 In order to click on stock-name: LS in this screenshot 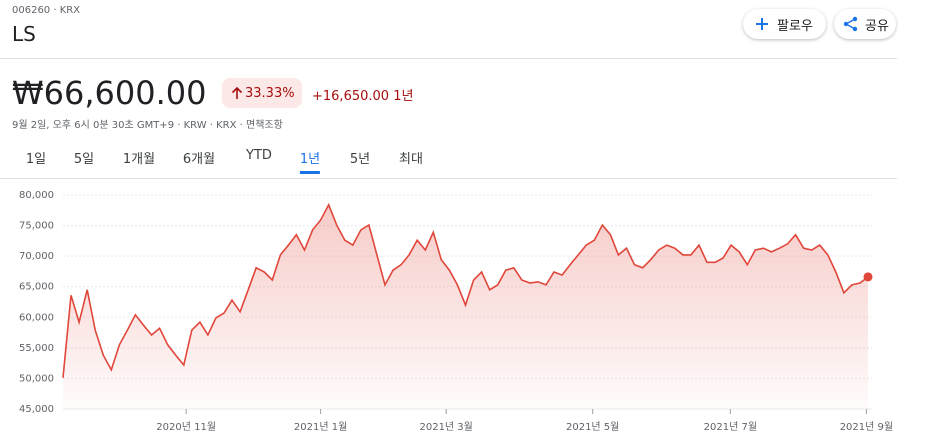, I will do `click(24, 34)`.